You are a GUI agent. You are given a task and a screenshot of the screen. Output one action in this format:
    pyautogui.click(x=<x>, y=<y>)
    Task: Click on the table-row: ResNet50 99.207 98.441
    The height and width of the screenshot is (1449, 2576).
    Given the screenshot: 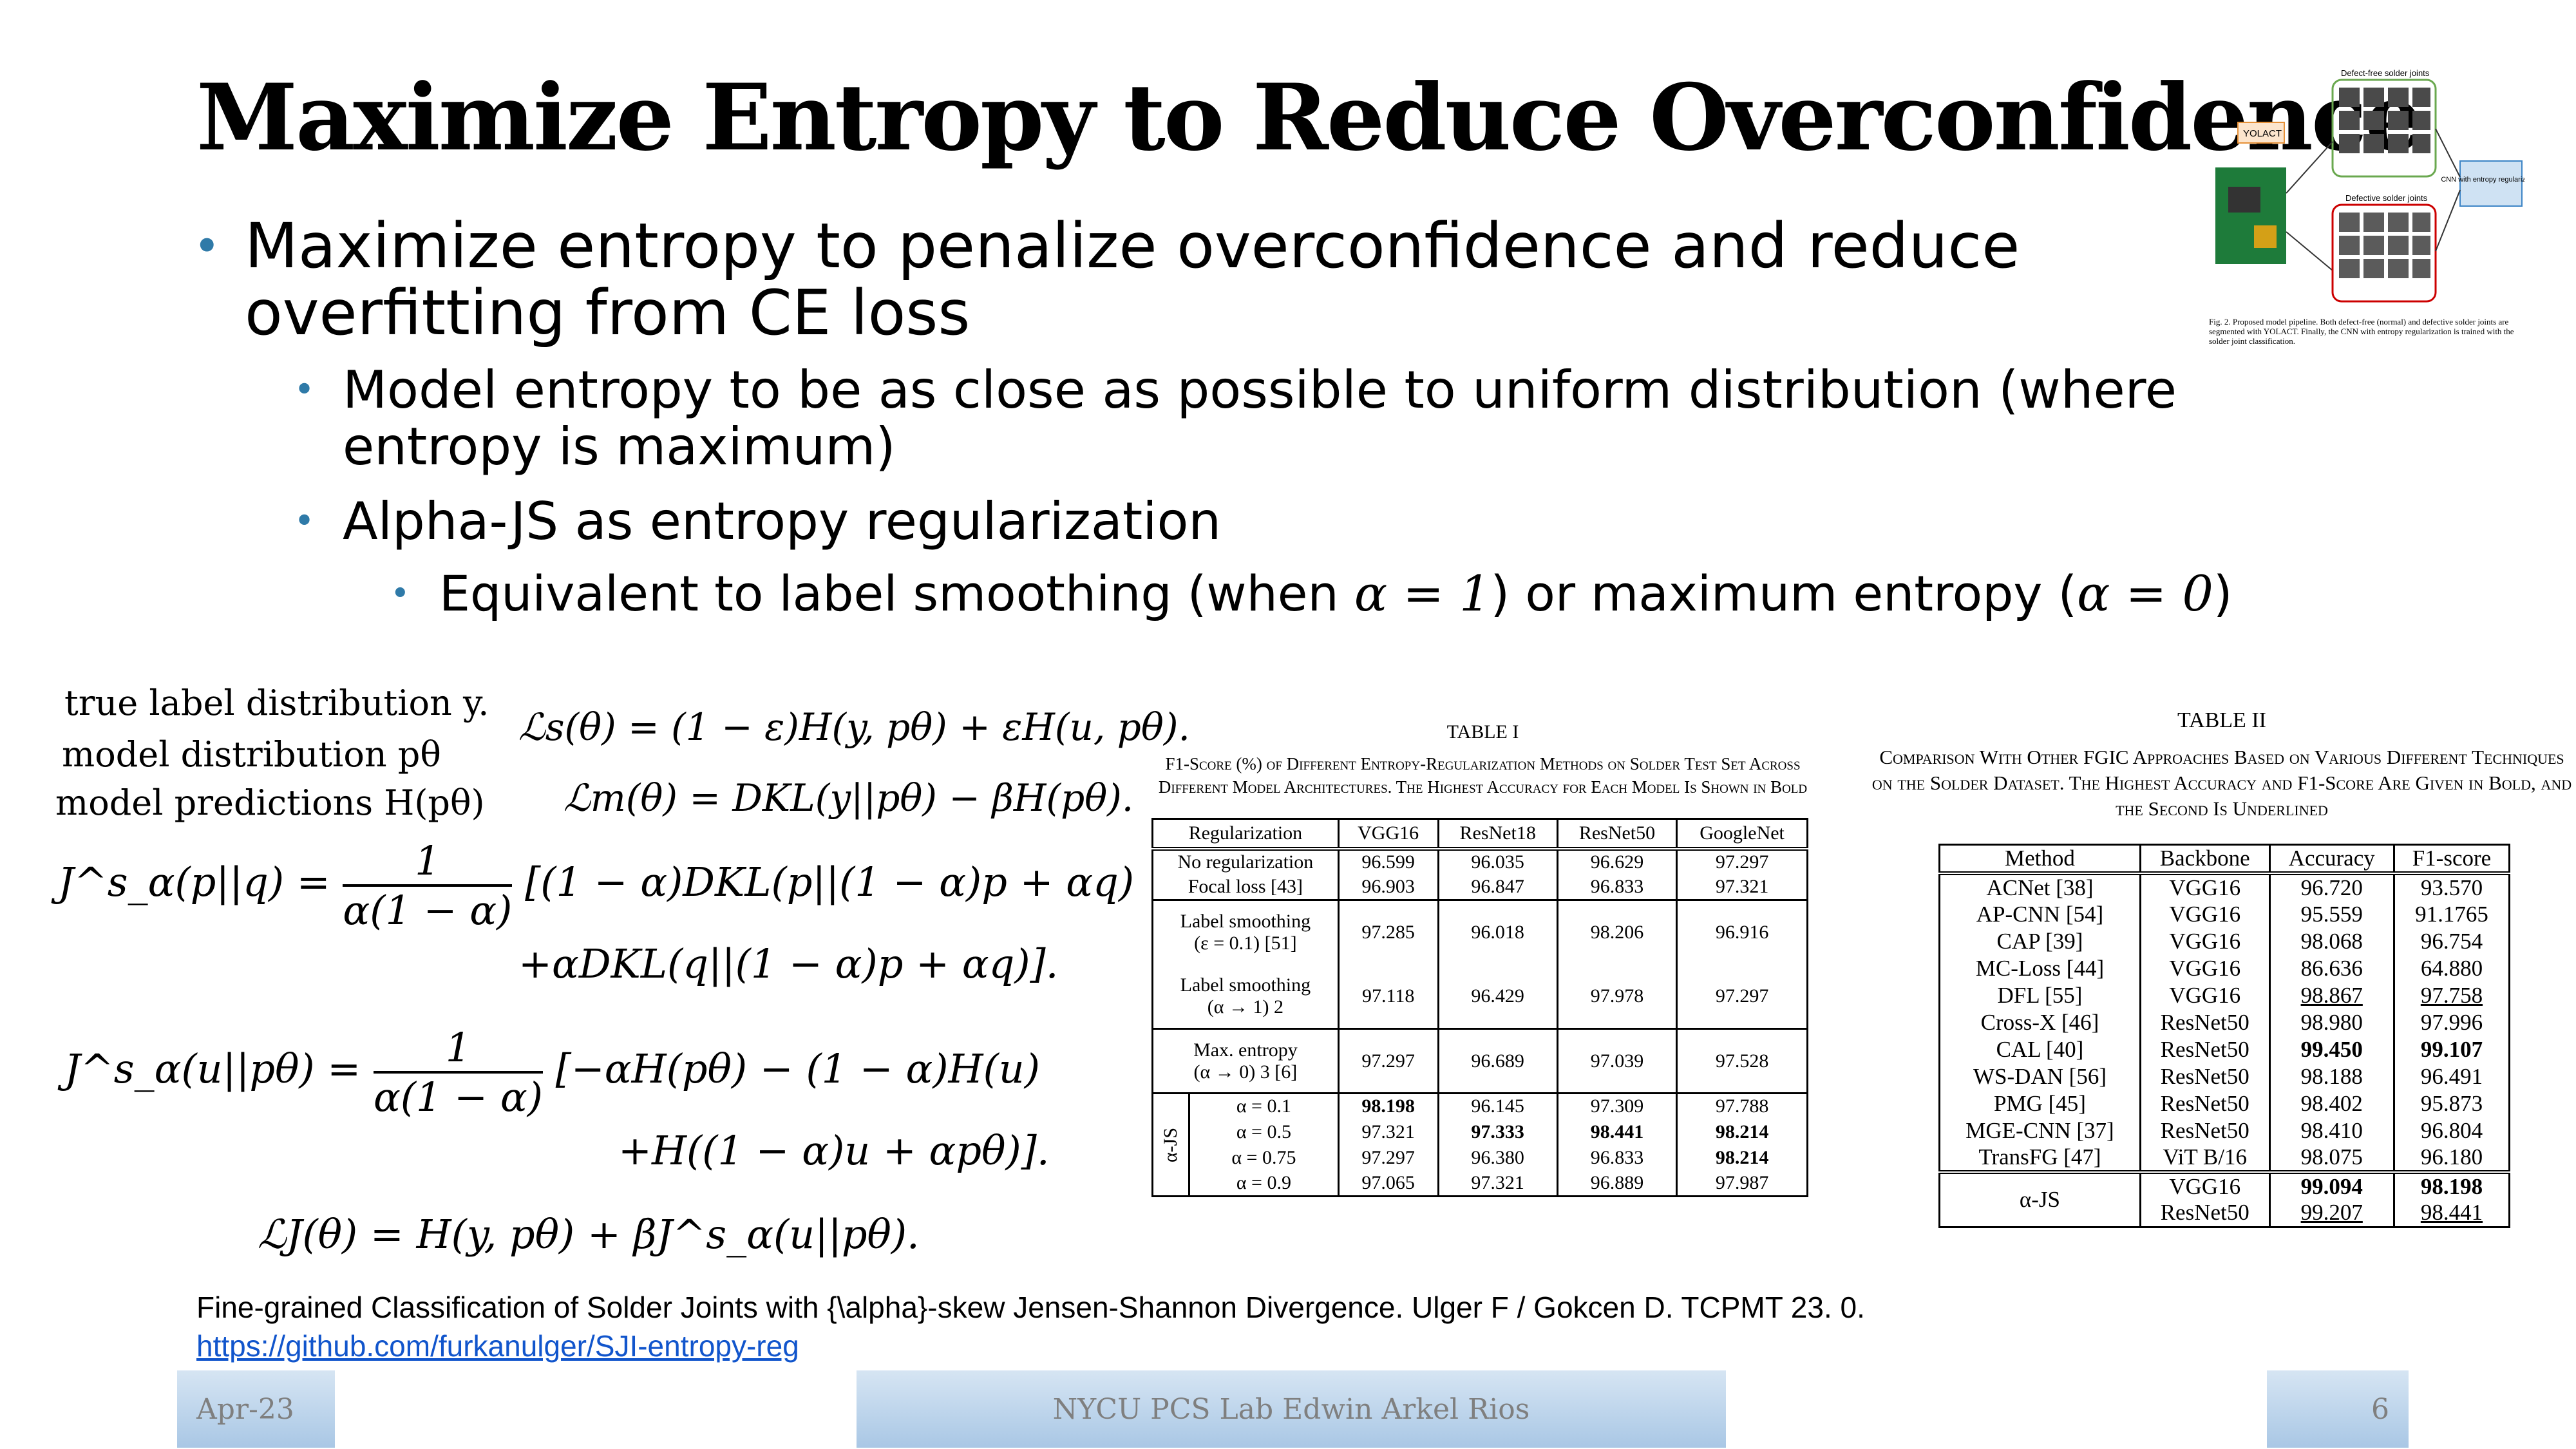 What is the action you would take?
    pyautogui.click(x=2225, y=1213)
    